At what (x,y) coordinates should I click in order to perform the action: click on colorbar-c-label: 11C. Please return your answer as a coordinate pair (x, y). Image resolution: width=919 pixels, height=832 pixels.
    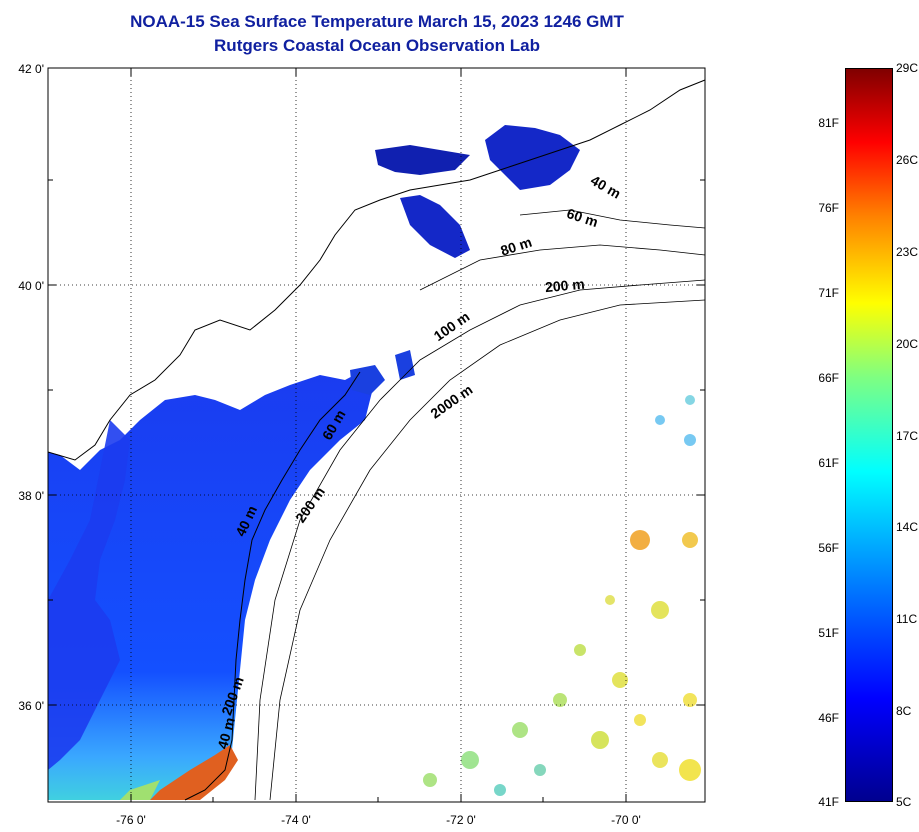
    Looking at the image, I should click on (907, 619).